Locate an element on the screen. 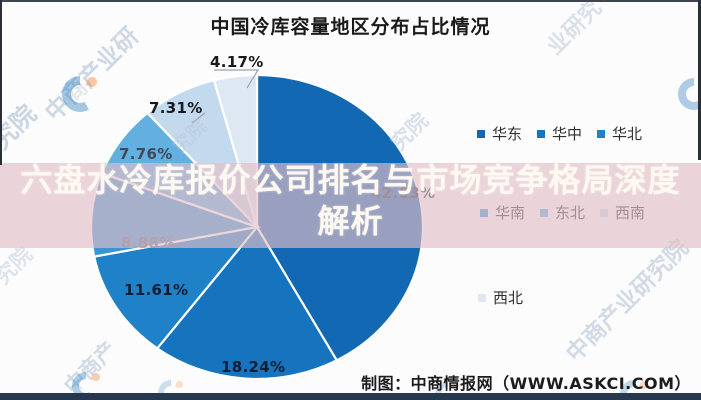 This screenshot has width=701, height=400. legend-item-huabei: 华北 is located at coordinates (619, 133).